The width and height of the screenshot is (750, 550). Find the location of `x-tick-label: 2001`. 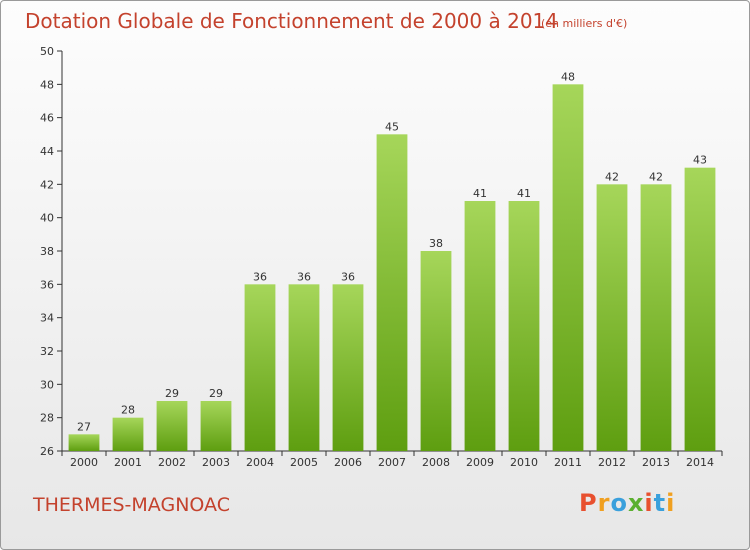

x-tick-label: 2001 is located at coordinates (128, 462).